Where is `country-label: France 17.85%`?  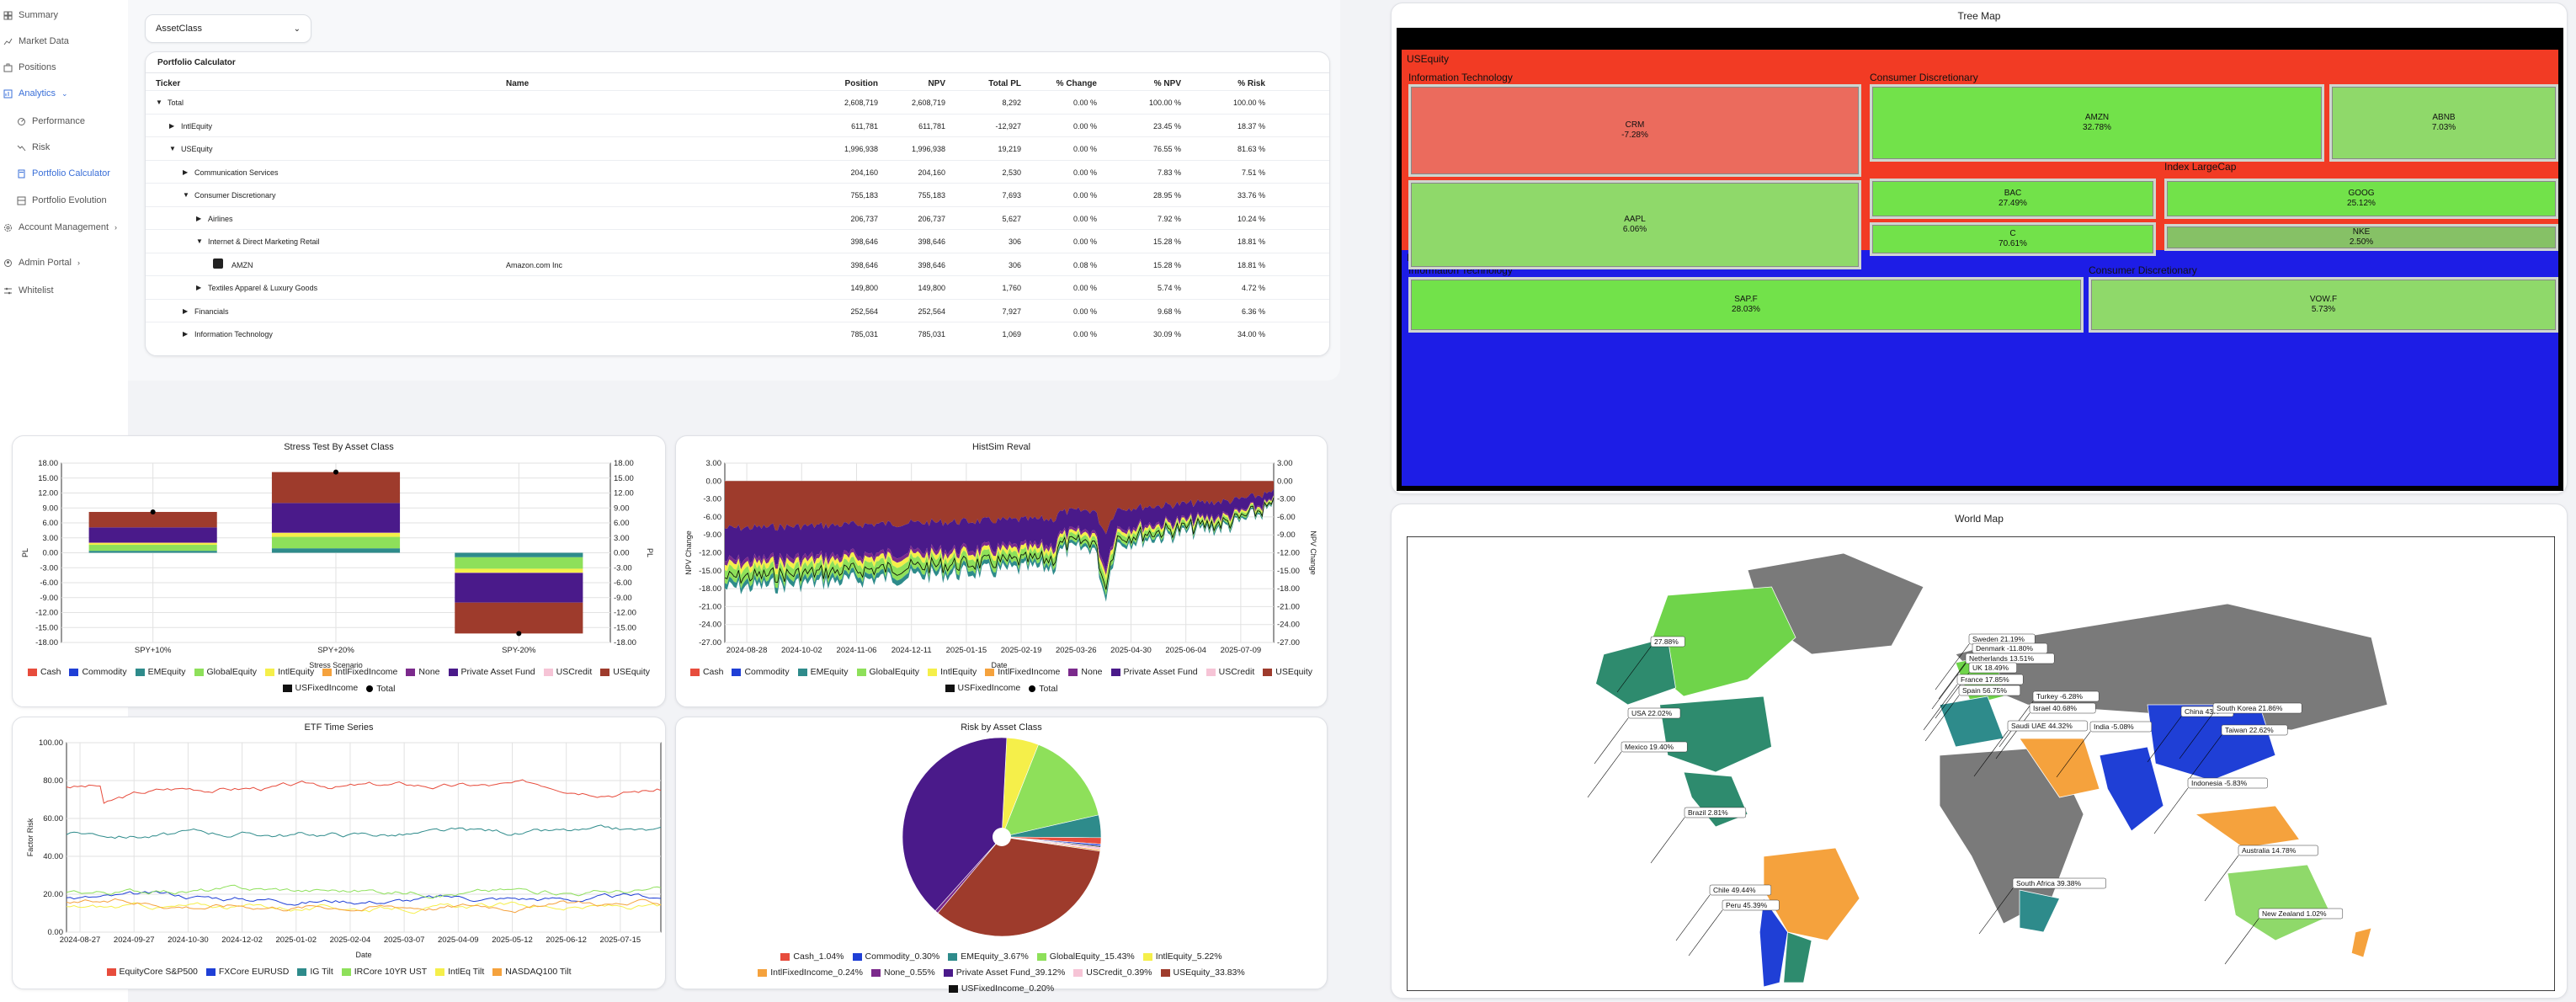 country-label: France 17.85% is located at coordinates (1974, 703).